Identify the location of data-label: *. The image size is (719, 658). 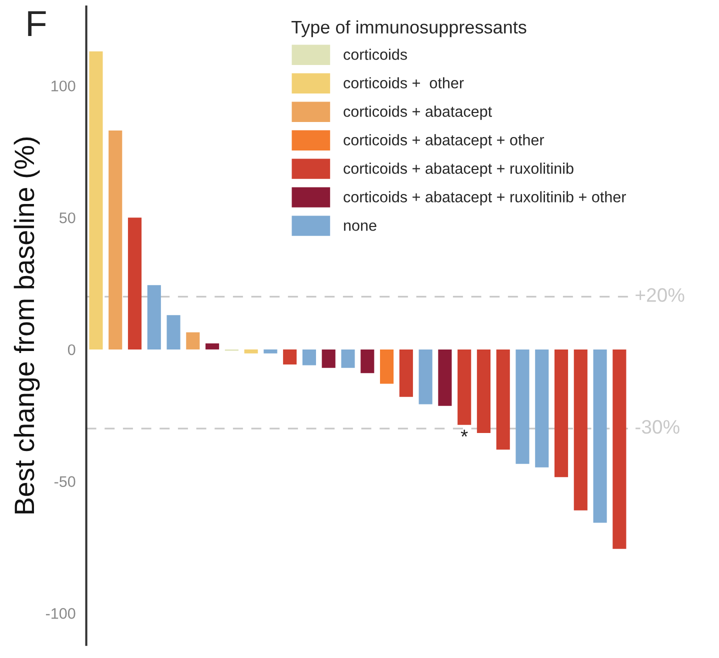
(464, 433).